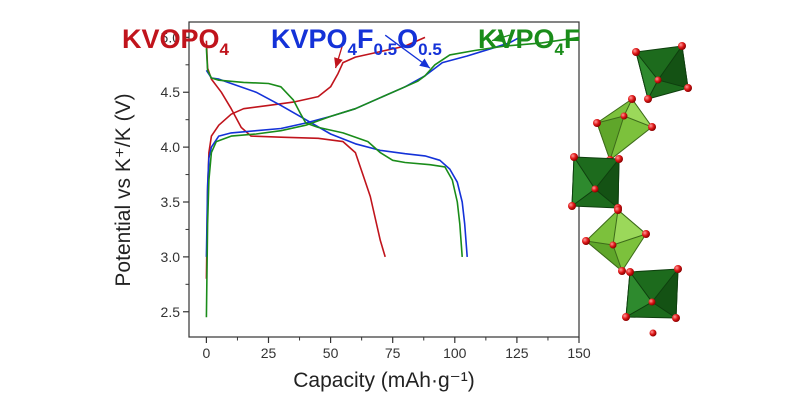 This screenshot has width=800, height=419. I want to click on label-arrows, so click(422, 51).